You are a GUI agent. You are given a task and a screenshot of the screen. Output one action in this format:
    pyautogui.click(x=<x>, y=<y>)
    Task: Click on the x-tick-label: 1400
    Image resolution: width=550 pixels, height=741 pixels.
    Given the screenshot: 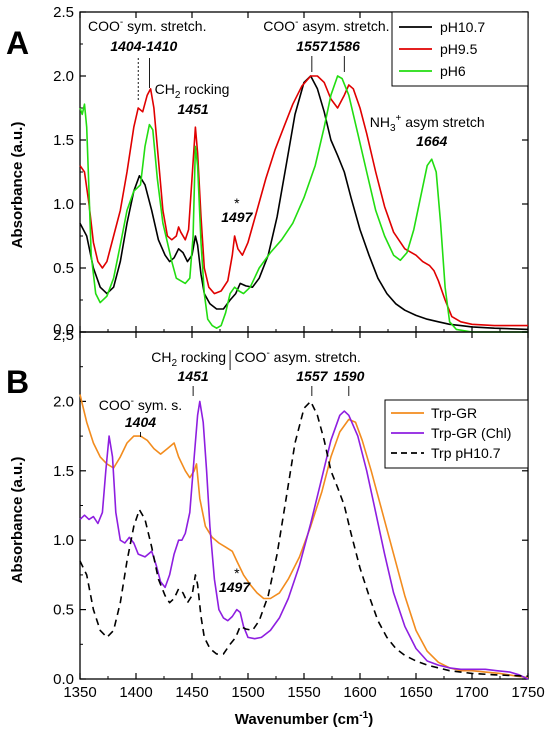 What is the action you would take?
    pyautogui.click(x=135, y=692)
    